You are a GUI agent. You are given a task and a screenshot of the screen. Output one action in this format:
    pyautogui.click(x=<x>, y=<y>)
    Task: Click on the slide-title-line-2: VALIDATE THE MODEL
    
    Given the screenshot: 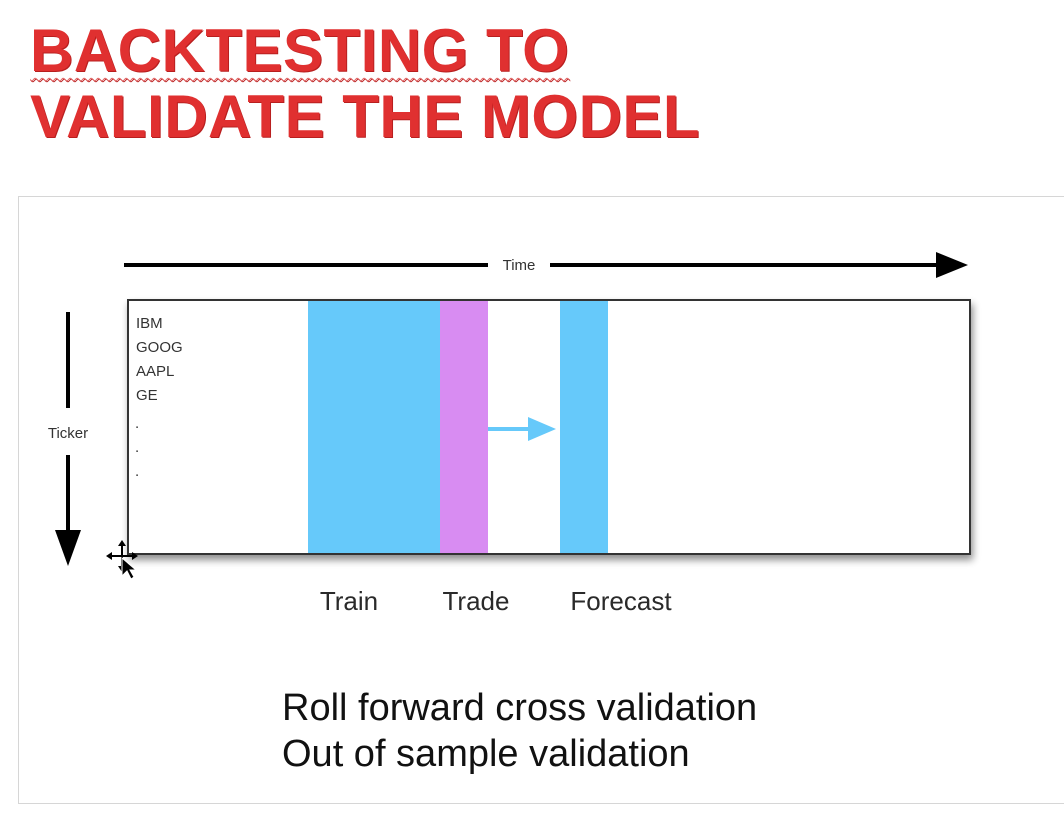 What is the action you would take?
    pyautogui.click(x=365, y=116)
    